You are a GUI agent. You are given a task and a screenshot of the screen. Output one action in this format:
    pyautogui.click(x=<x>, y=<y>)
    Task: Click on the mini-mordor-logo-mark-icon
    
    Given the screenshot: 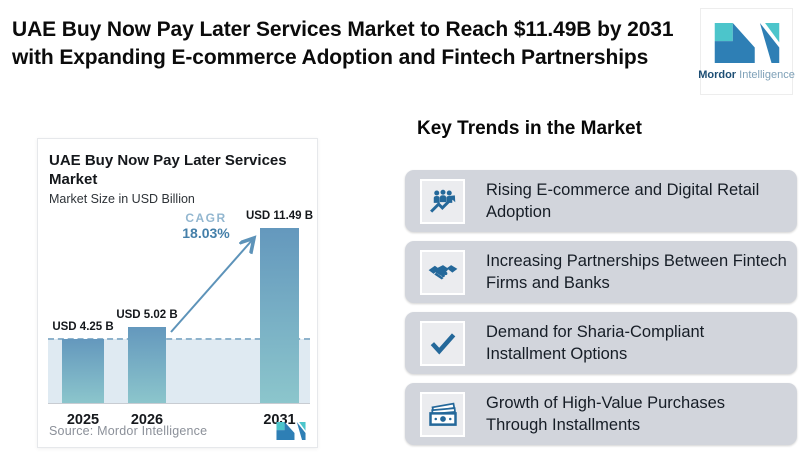 What is the action you would take?
    pyautogui.click(x=291, y=431)
    